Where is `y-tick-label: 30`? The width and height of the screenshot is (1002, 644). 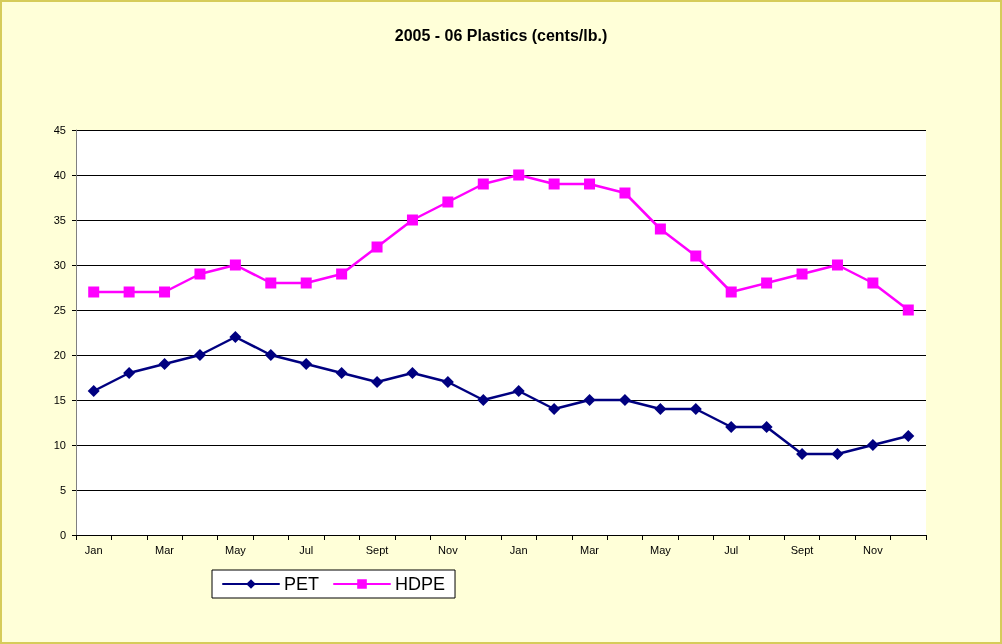
y-tick-label: 30 is located at coordinates (59, 265).